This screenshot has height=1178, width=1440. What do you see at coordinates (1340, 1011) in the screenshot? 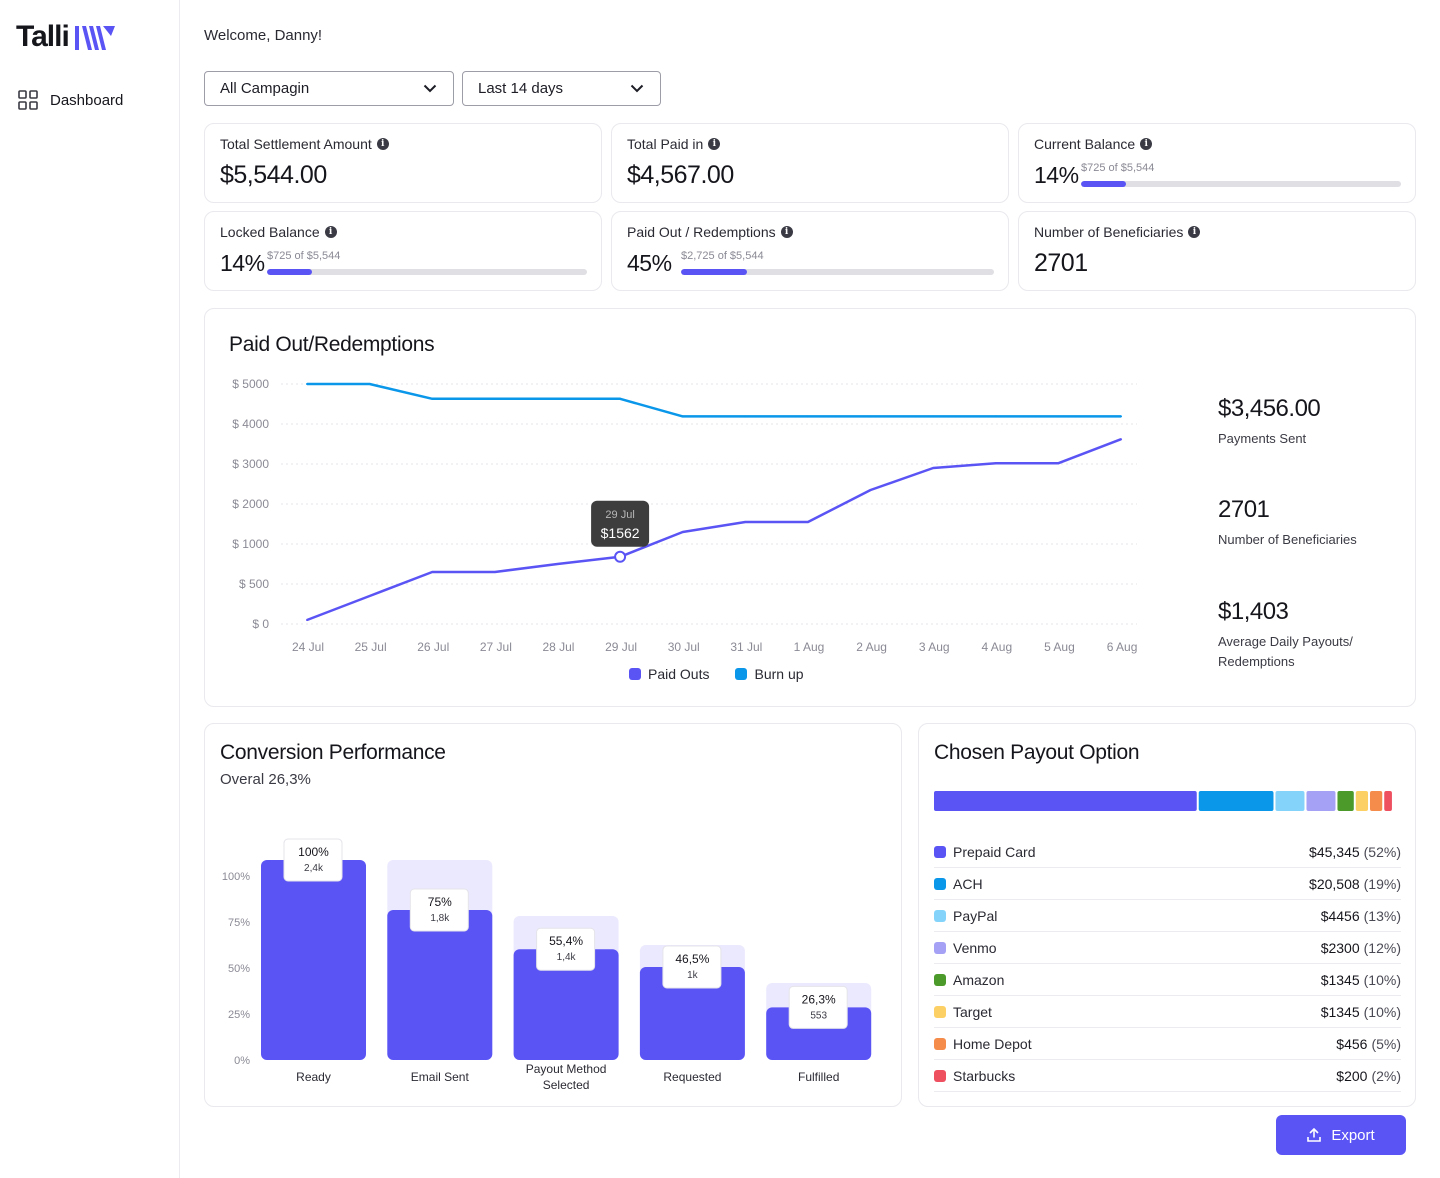
I see `payout-amount: $1345` at bounding box center [1340, 1011].